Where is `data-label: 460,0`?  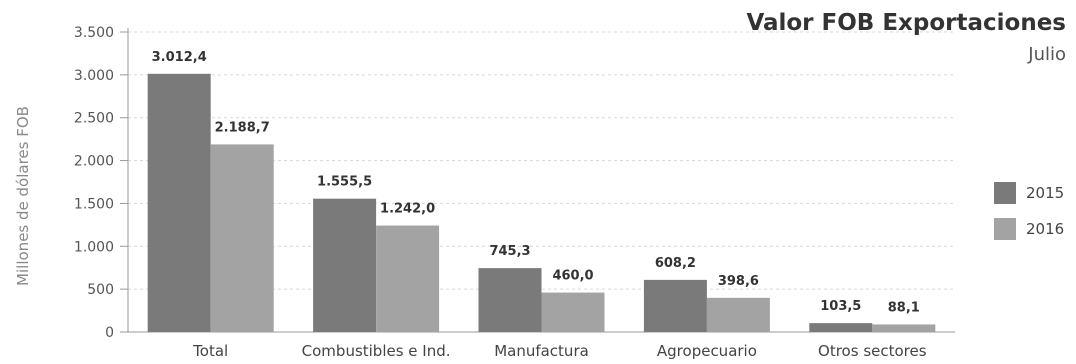
data-label: 460,0 is located at coordinates (572, 276).